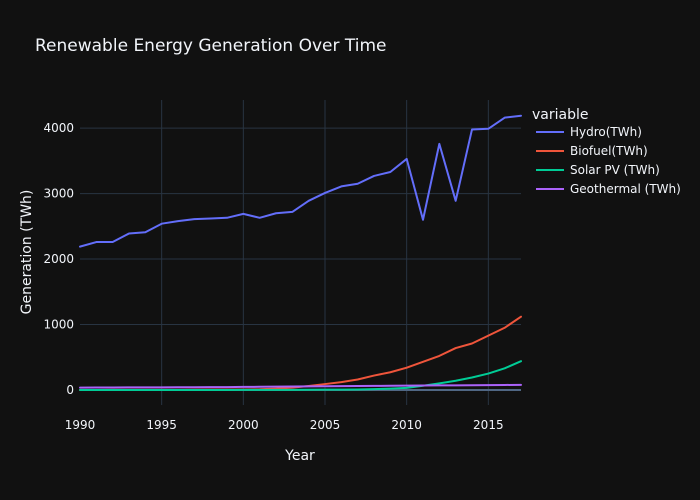  What do you see at coordinates (58, 259) in the screenshot?
I see `y-tick-label: 2000` at bounding box center [58, 259].